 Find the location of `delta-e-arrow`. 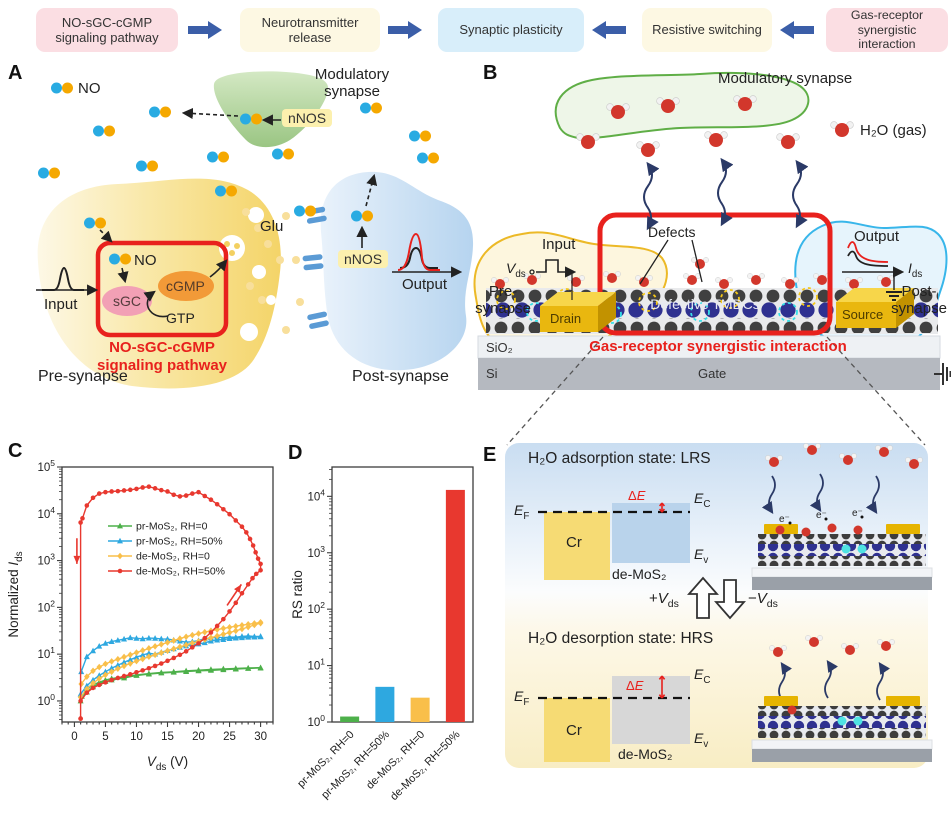

delta-e-arrow is located at coordinates (662, 687).